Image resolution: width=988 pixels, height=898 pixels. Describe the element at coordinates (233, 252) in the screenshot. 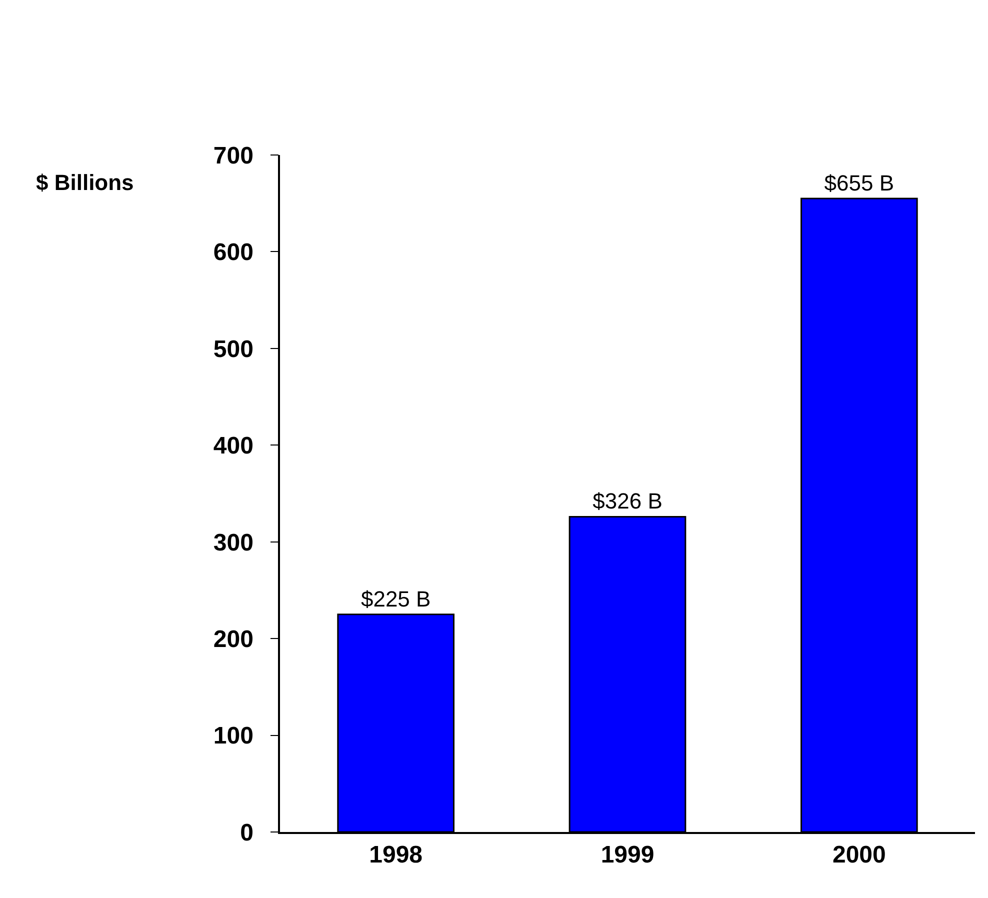

I see `y-tick-label: 600` at that location.